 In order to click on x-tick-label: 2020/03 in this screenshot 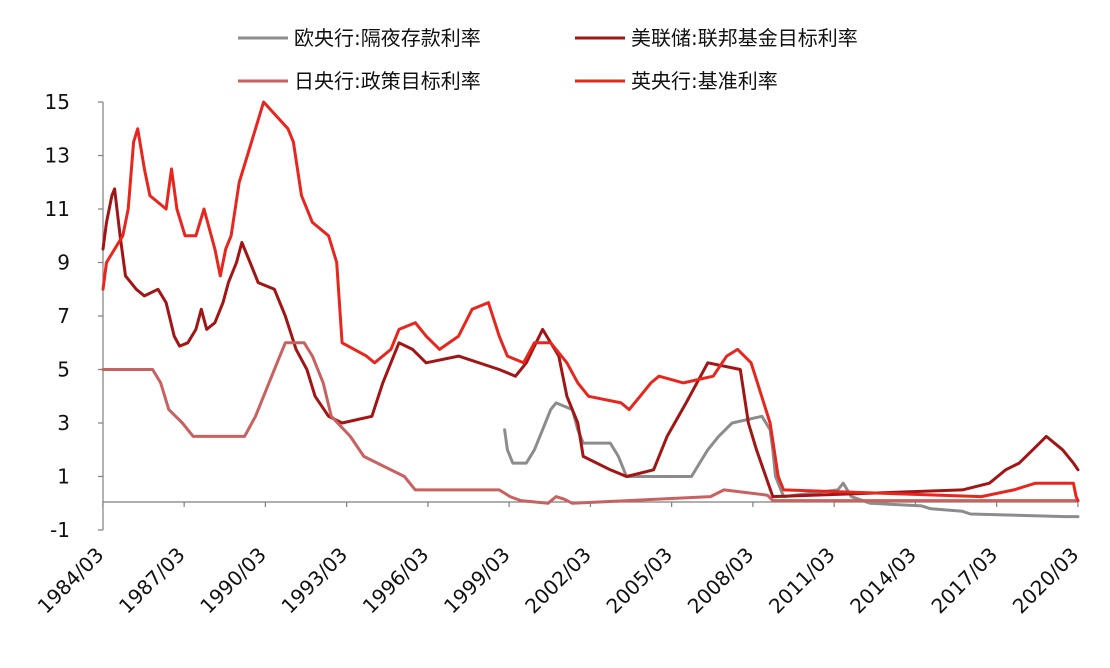, I will do `click(1046, 581)`.